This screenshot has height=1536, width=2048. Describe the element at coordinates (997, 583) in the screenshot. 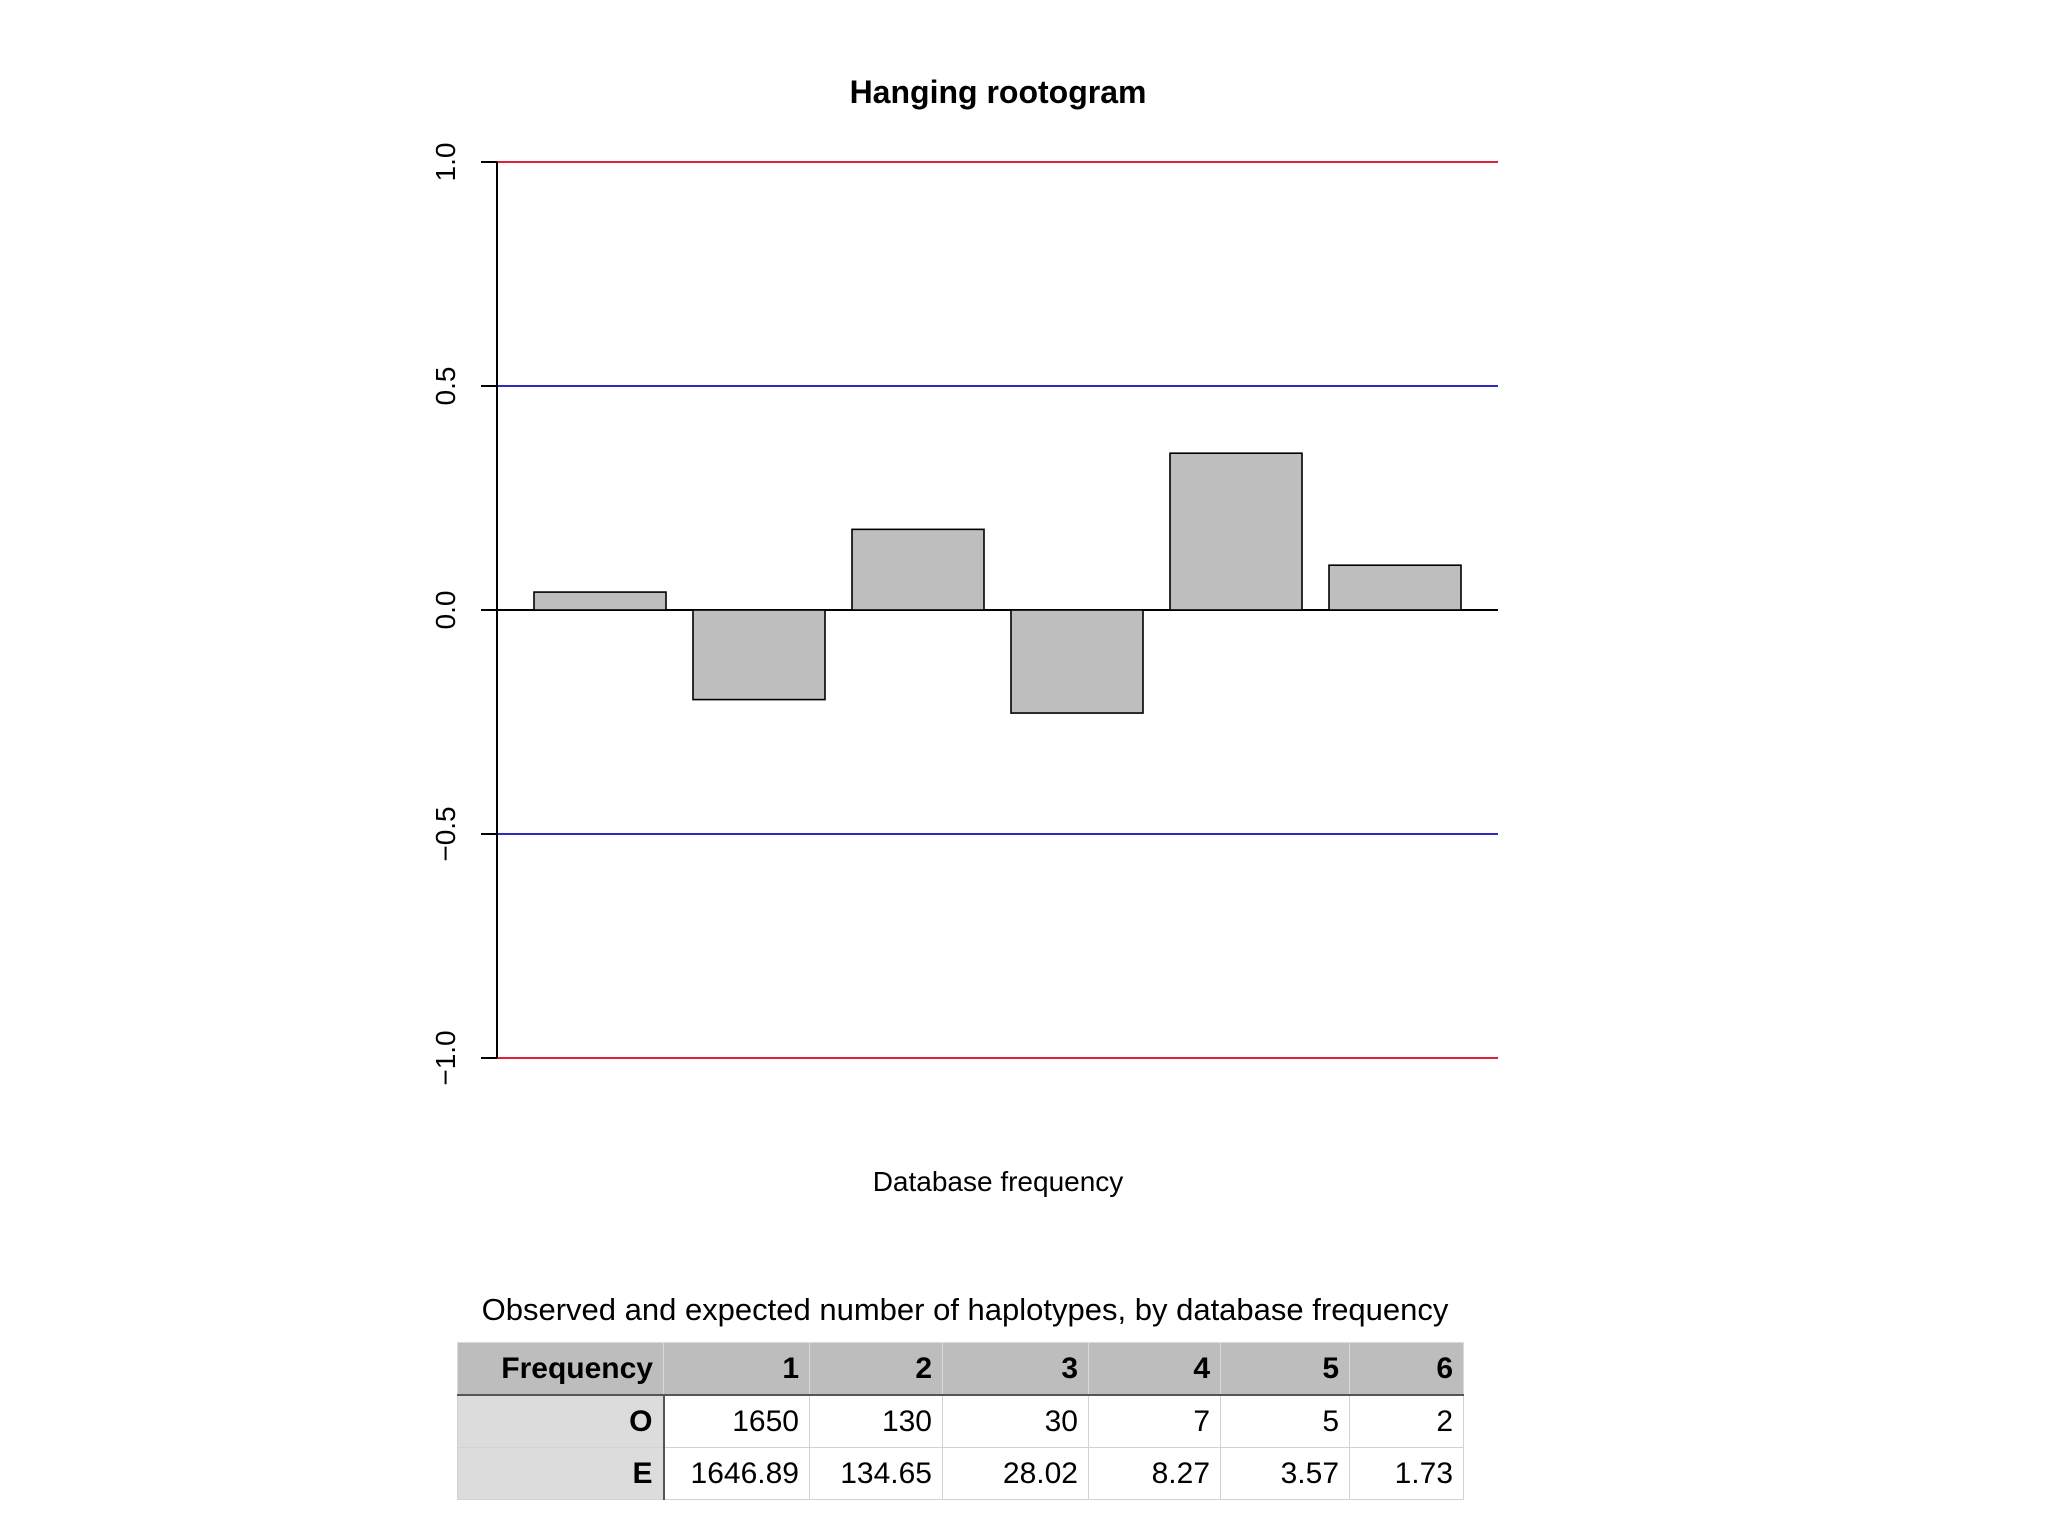

I see `bars` at that location.